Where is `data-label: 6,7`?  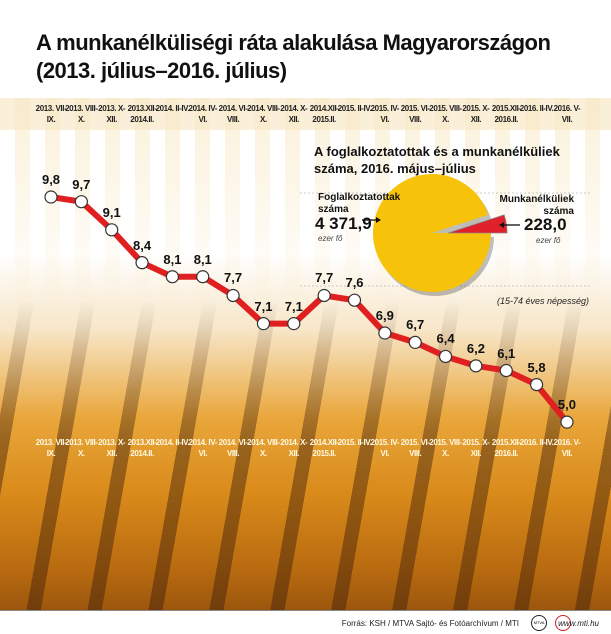
data-label: 6,7 is located at coordinates (415, 325).